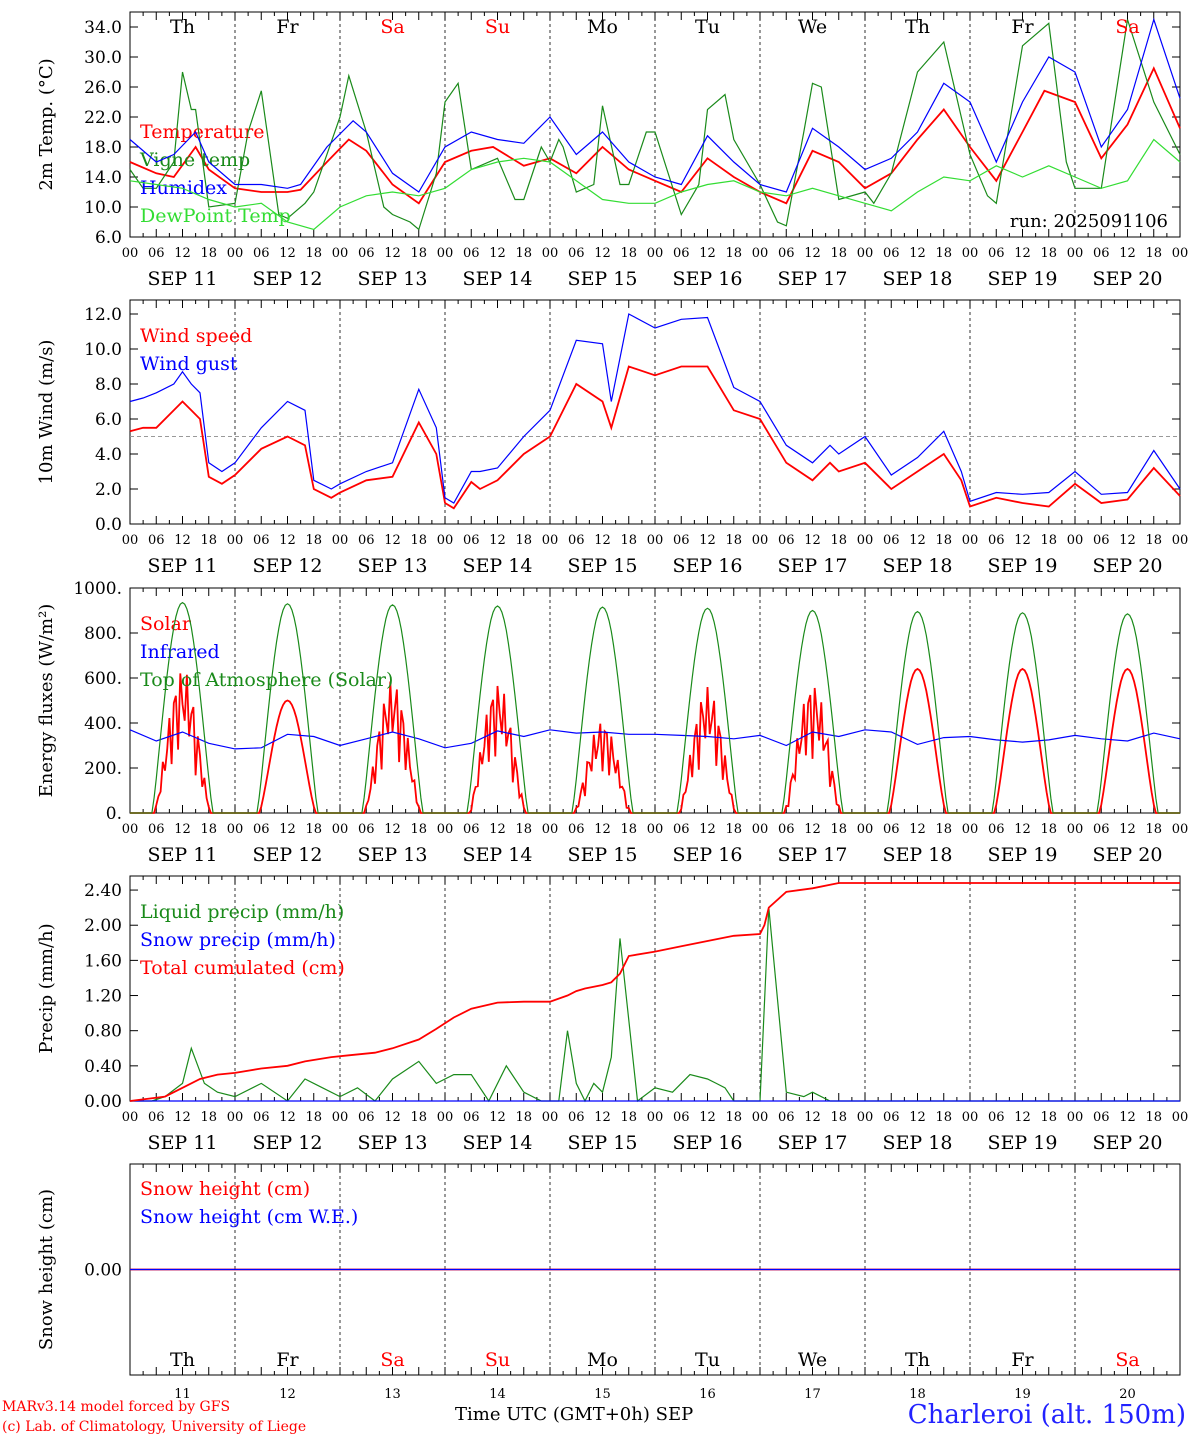  I want to click on y-tick-label: 12.0, so click(103, 315).